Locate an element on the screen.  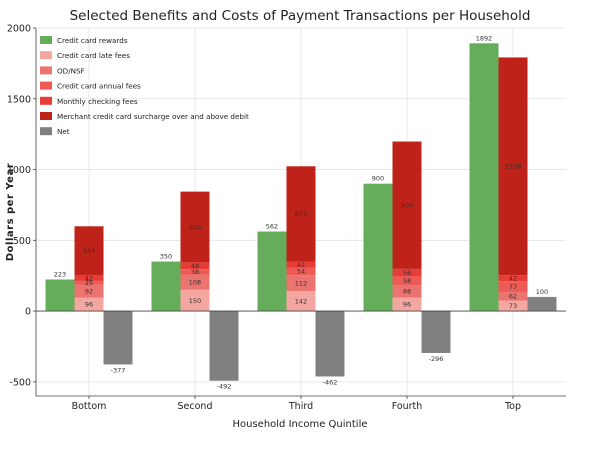
y-tick-label: 1500 is located at coordinates (19, 99).